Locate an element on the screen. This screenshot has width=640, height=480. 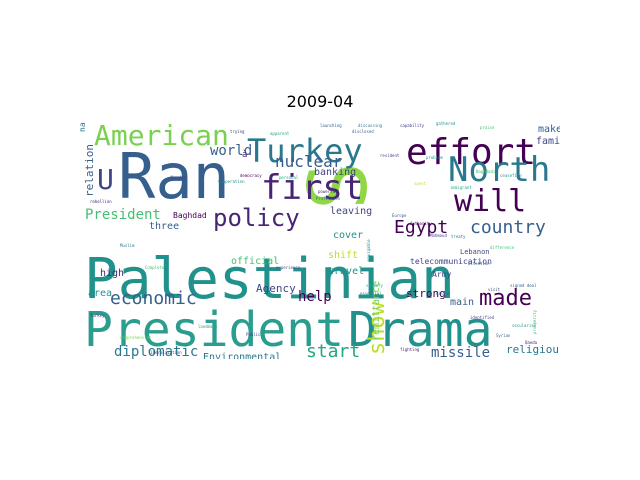
word-capability: capability is located at coordinates (412, 125).